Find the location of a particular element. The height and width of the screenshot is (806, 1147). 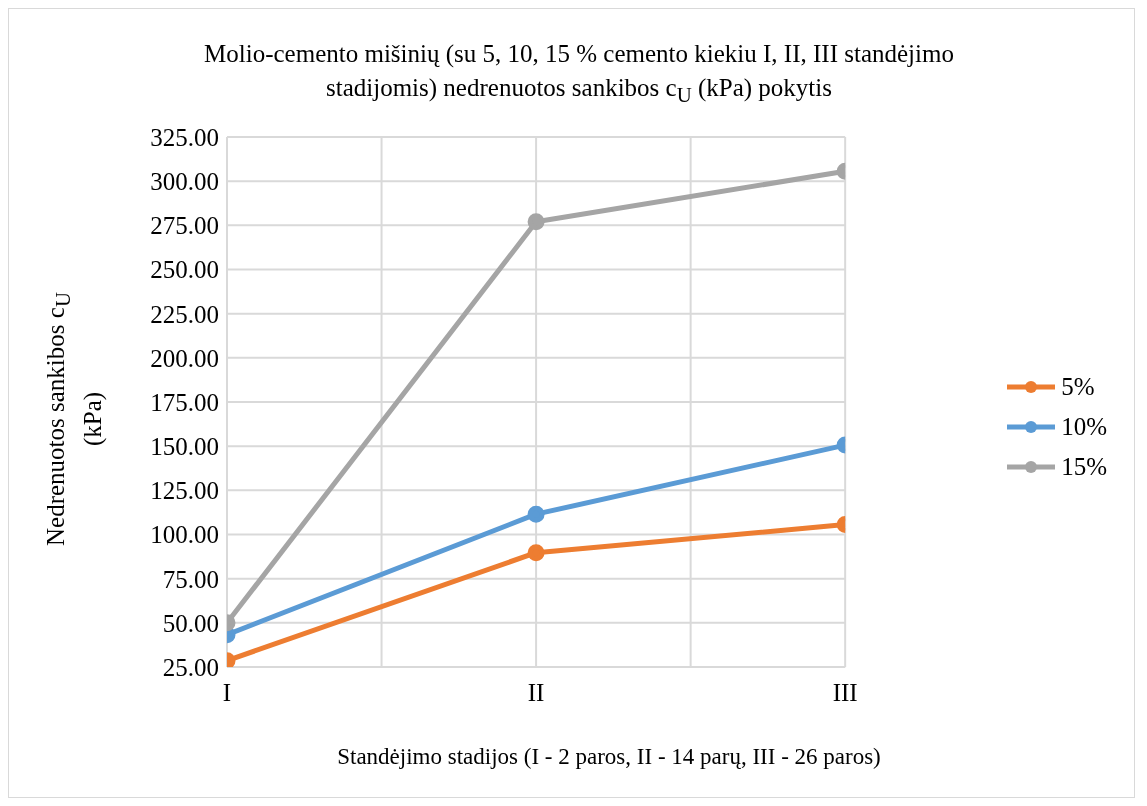

y-tick-label: 50.00 is located at coordinates (190, 623).